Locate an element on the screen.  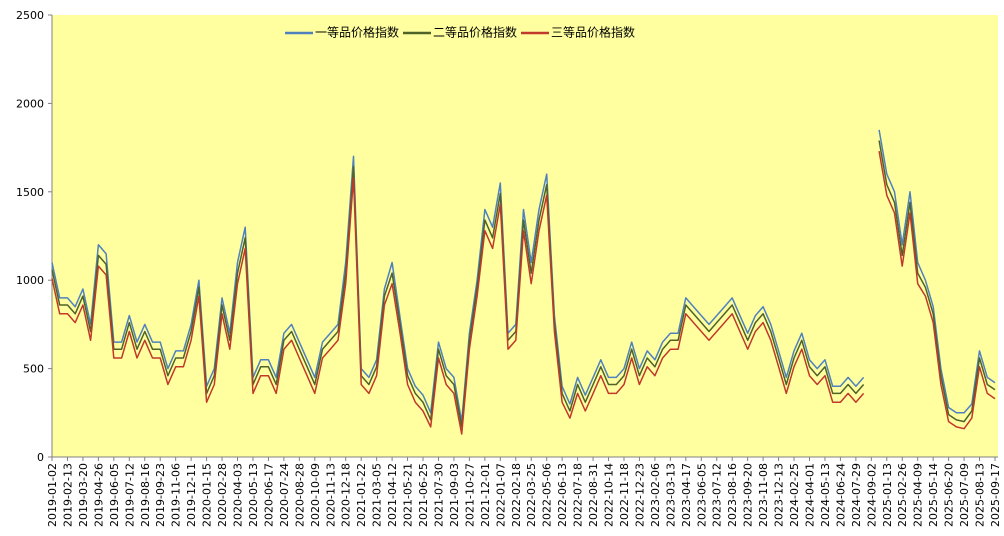
y-tick-label: 1000 is located at coordinates (30, 280).